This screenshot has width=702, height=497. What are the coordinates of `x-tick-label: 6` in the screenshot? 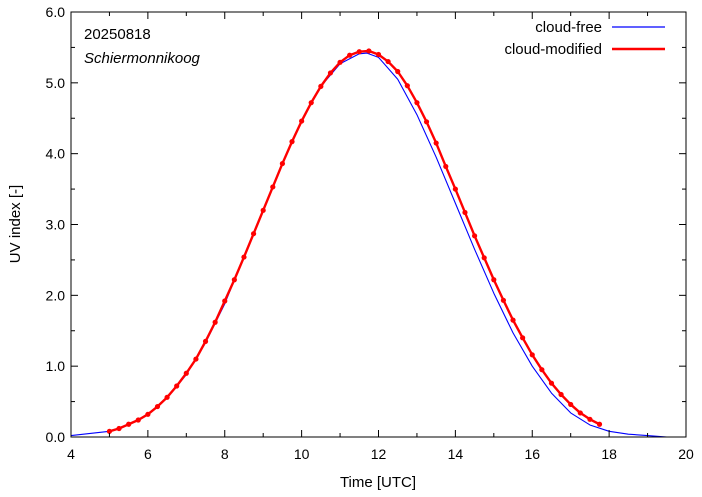 It's located at (148, 454).